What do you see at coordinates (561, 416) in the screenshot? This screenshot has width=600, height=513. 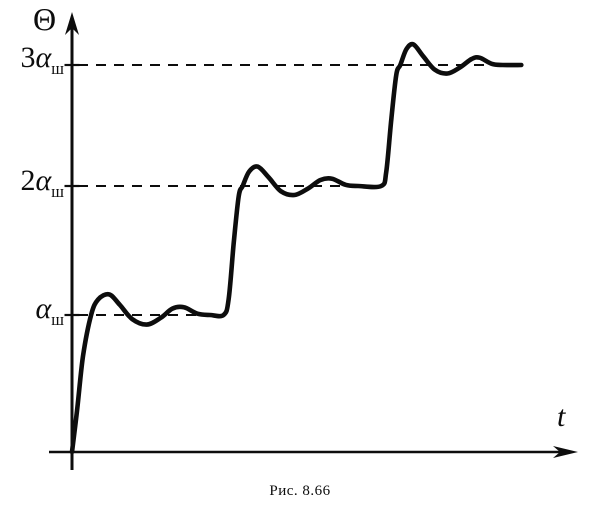 I see `x-axis-label: t` at bounding box center [561, 416].